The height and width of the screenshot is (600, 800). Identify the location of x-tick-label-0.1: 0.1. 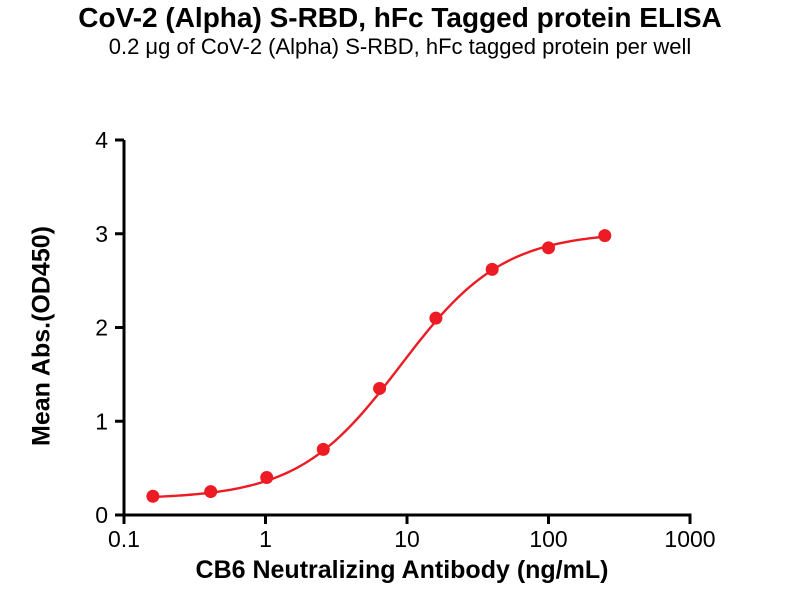
(124, 539).